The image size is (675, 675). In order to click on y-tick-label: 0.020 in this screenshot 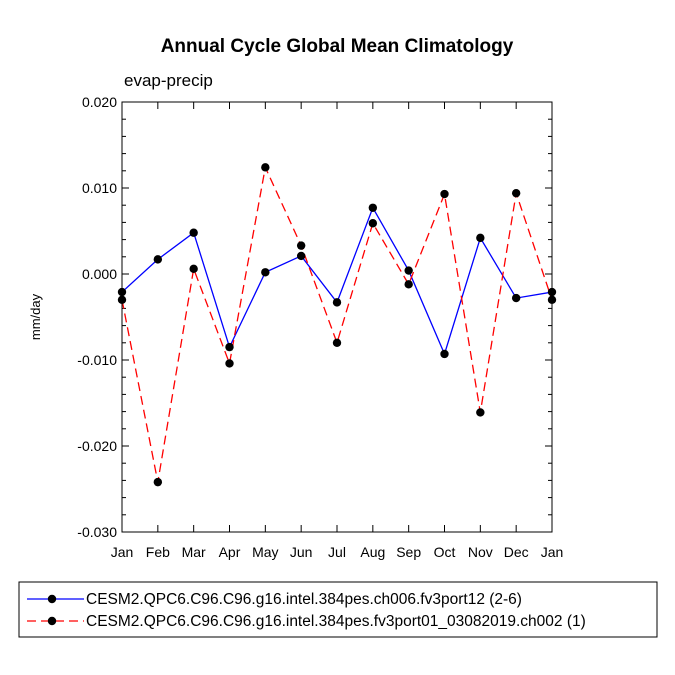, I will do `click(99, 102)`.